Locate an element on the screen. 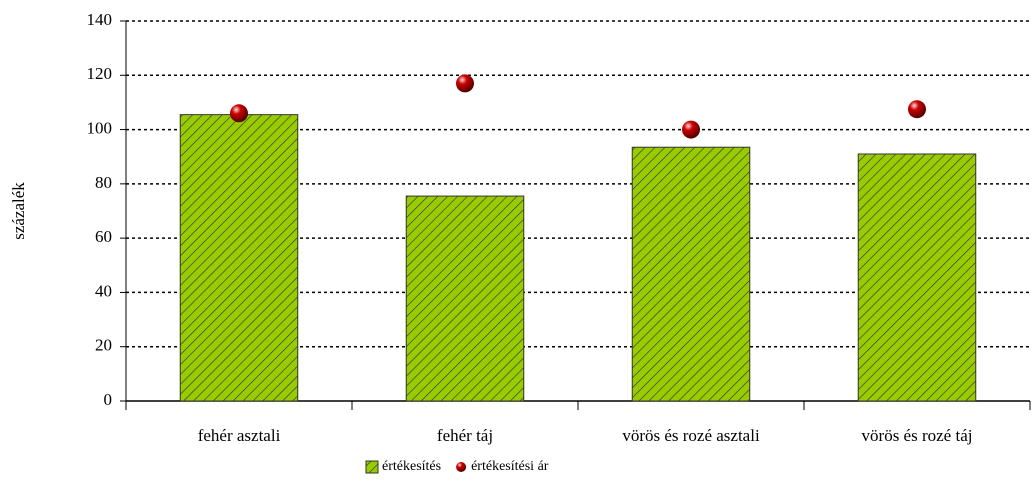 Image resolution: width=1032 pixels, height=483 pixels. y-tick-label: 100 is located at coordinates (100, 127).